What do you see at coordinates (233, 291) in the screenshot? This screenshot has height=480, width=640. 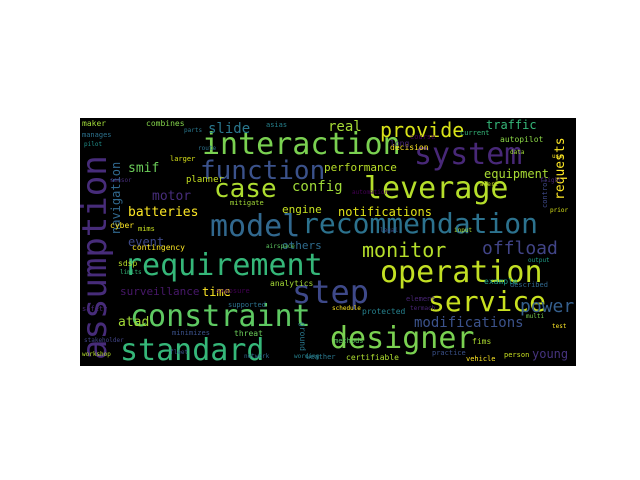 I see `word: exposure` at bounding box center [233, 291].